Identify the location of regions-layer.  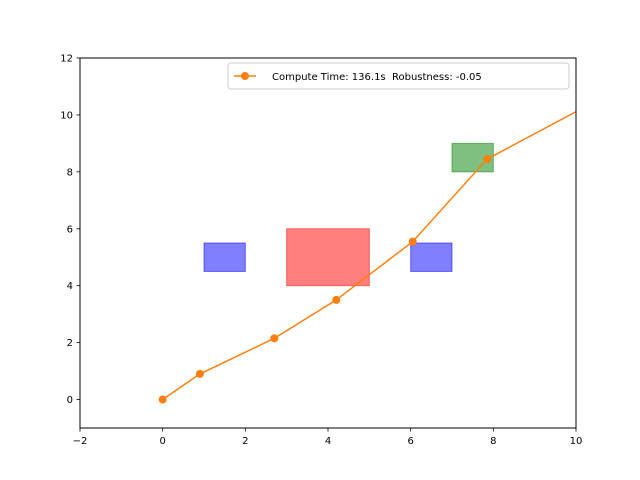
(348, 214).